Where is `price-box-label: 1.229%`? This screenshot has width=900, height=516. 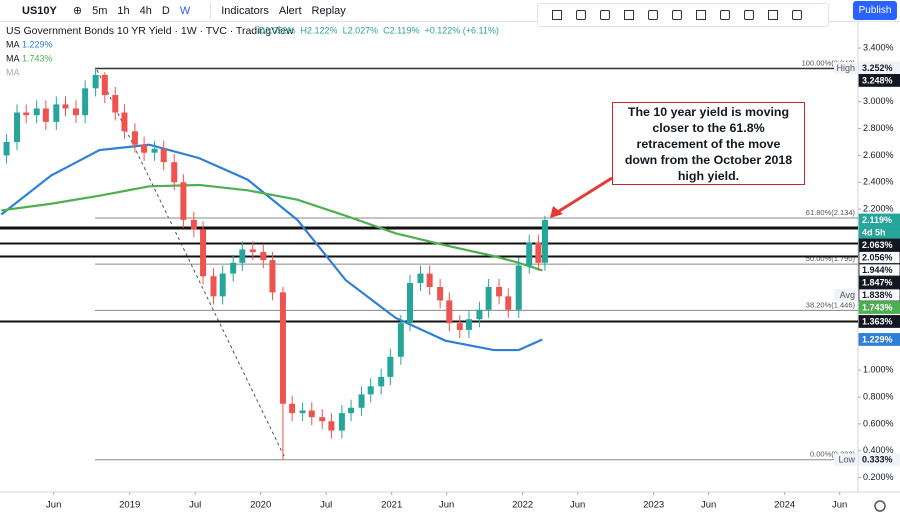 price-box-label: 1.229% is located at coordinates (877, 339).